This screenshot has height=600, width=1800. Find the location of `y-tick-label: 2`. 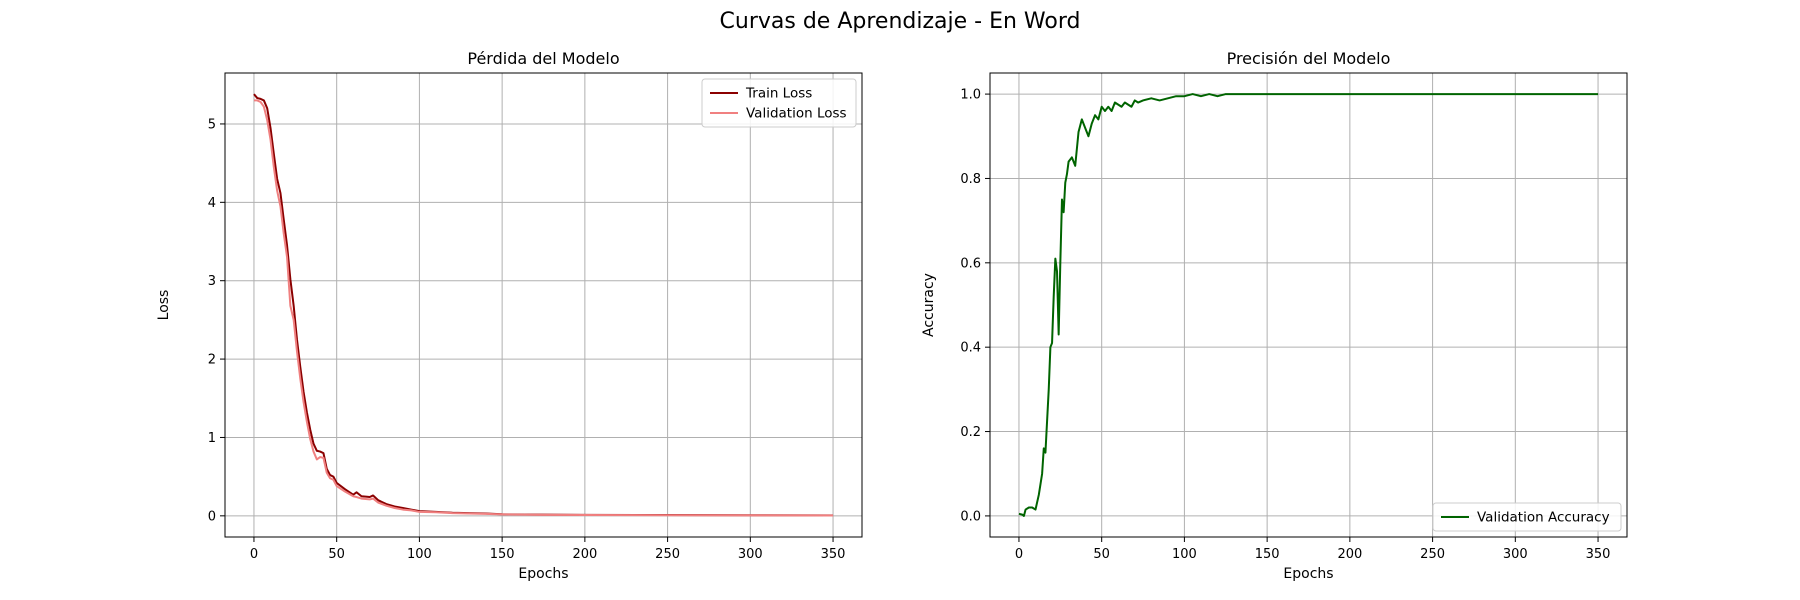

y-tick-label: 2 is located at coordinates (212, 360).